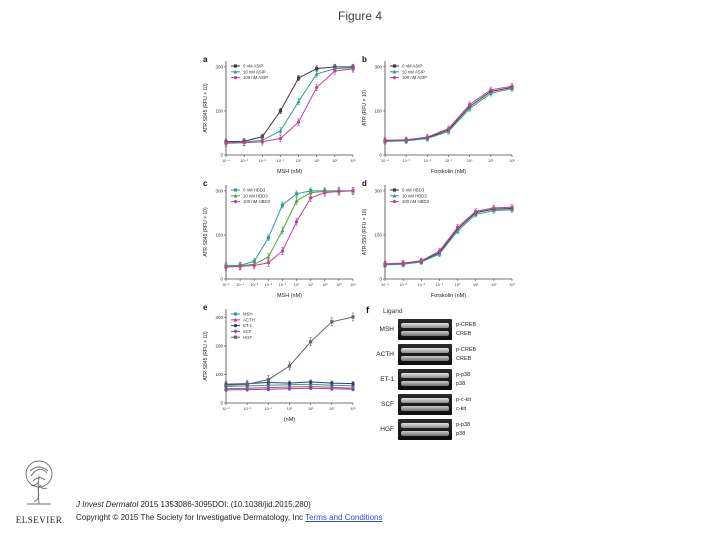 The image size is (720, 540). What do you see at coordinates (289, 296) in the screenshot?
I see `svg-text: MSH (nM)` at bounding box center [289, 296].